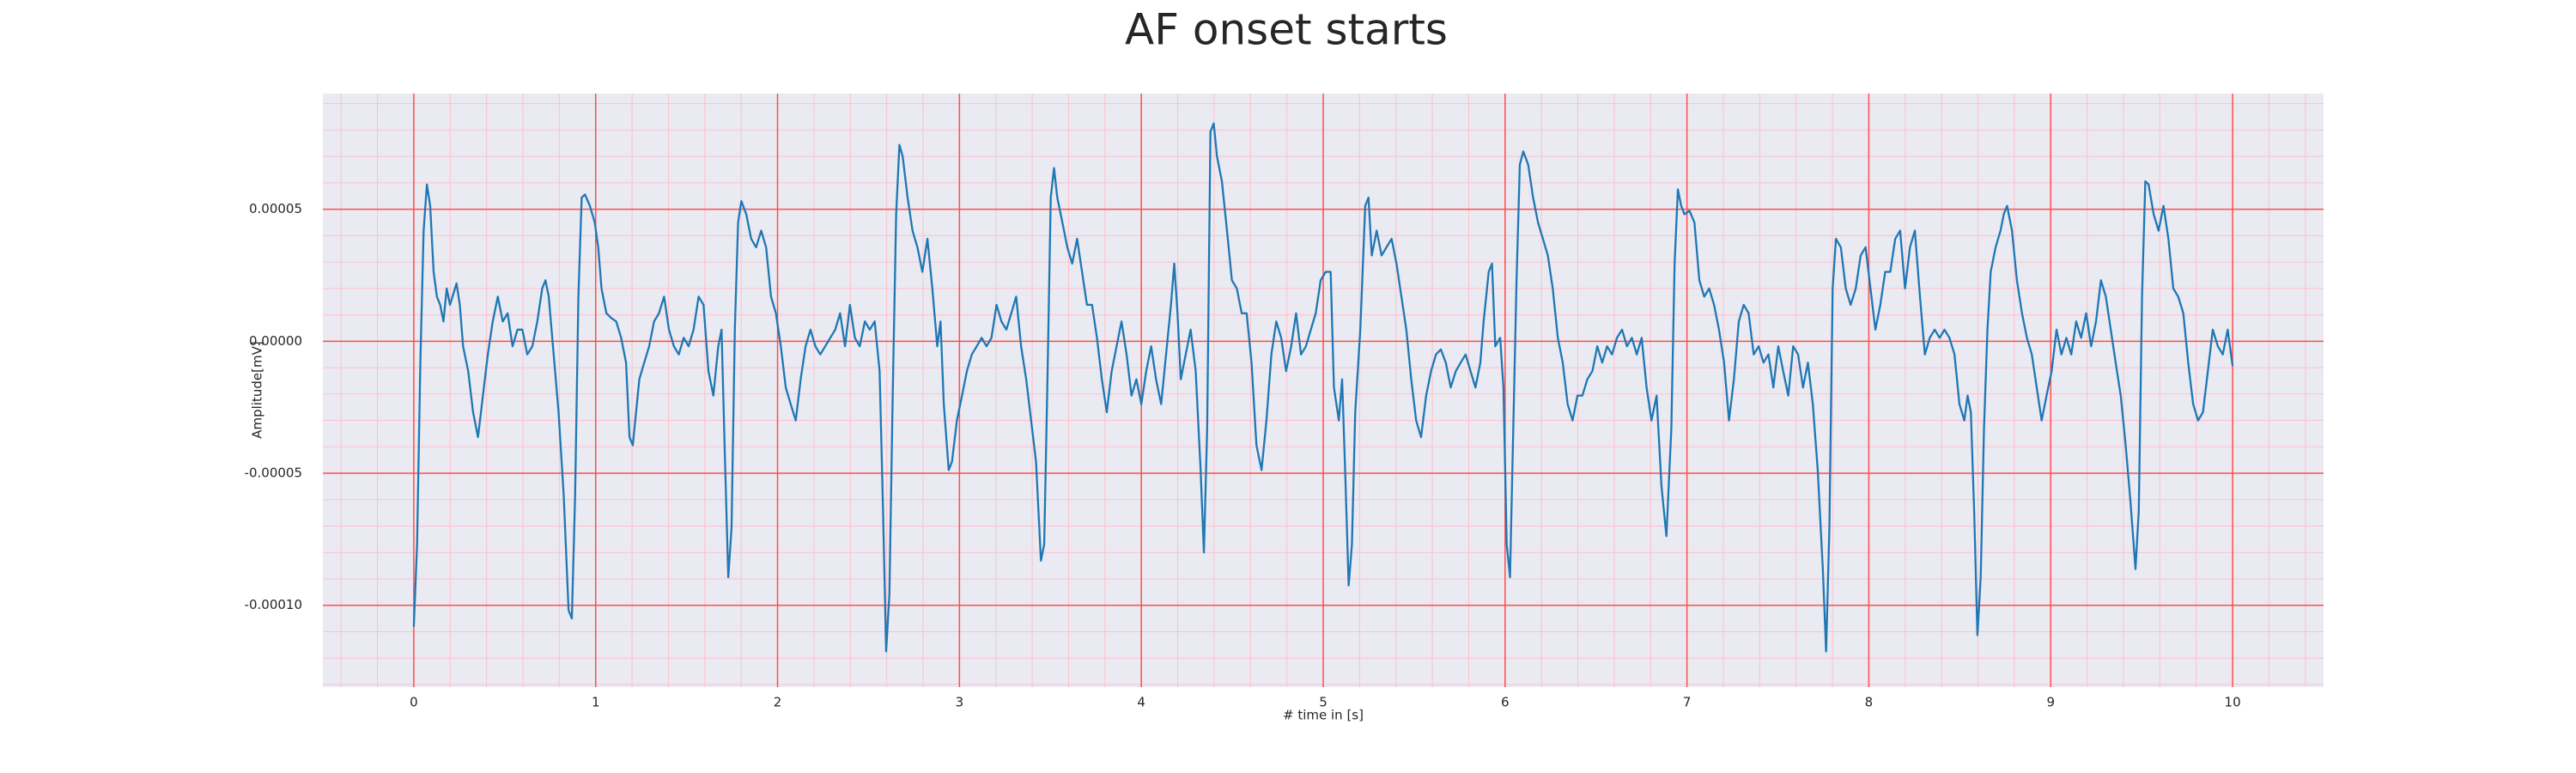  What do you see at coordinates (2050, 702) in the screenshot?
I see `x-tick-label: 9` at bounding box center [2050, 702].